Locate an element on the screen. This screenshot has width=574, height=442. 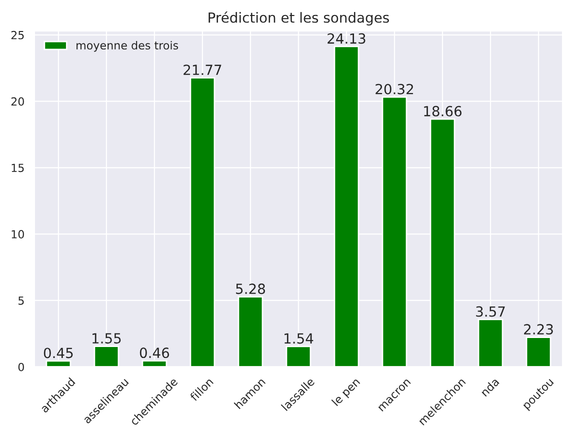
data-label: 0.45 is located at coordinates (58, 353).